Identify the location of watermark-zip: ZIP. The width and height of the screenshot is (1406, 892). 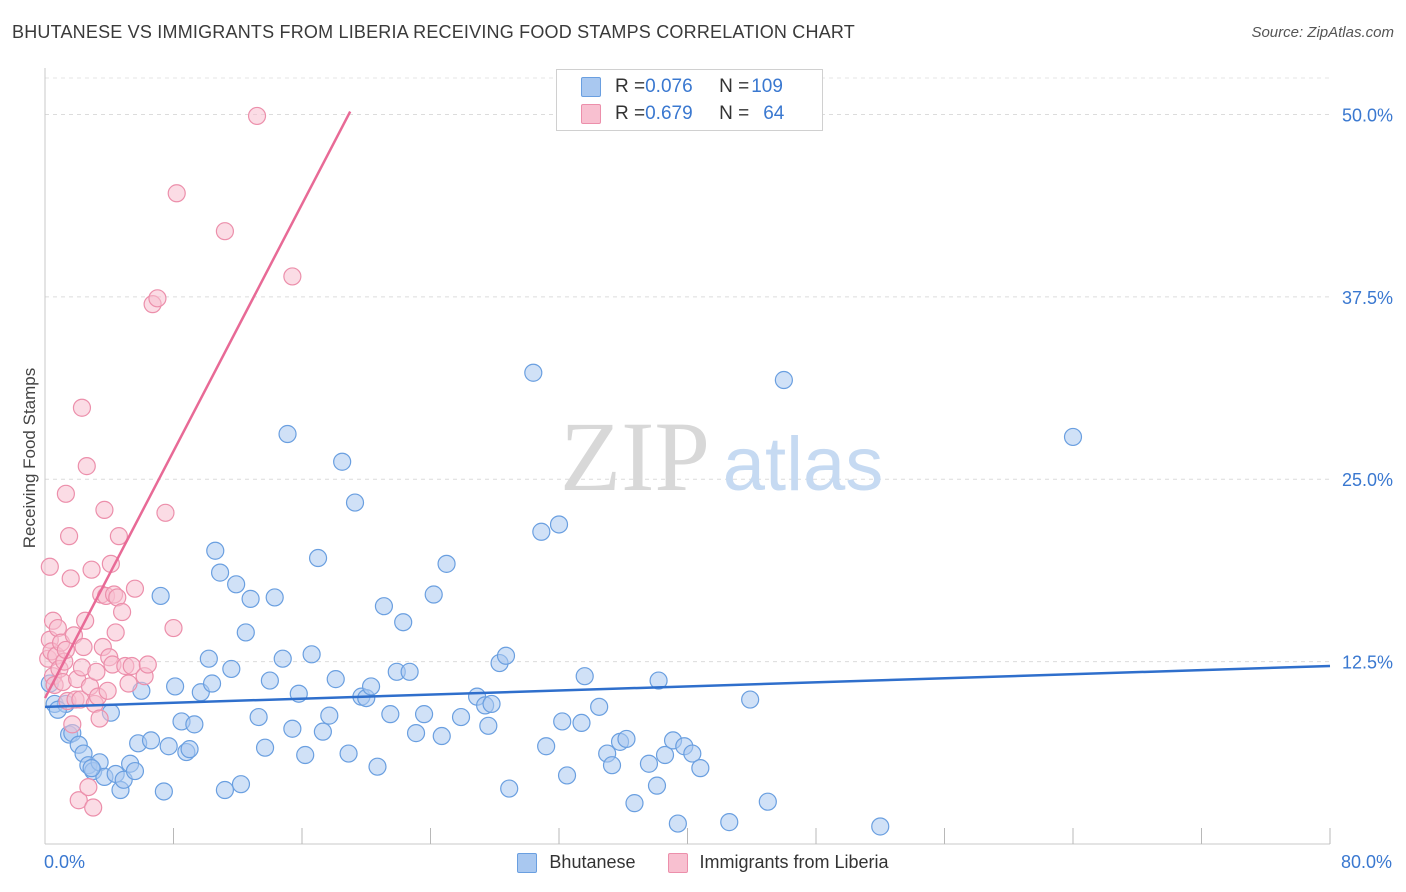
(635, 456).